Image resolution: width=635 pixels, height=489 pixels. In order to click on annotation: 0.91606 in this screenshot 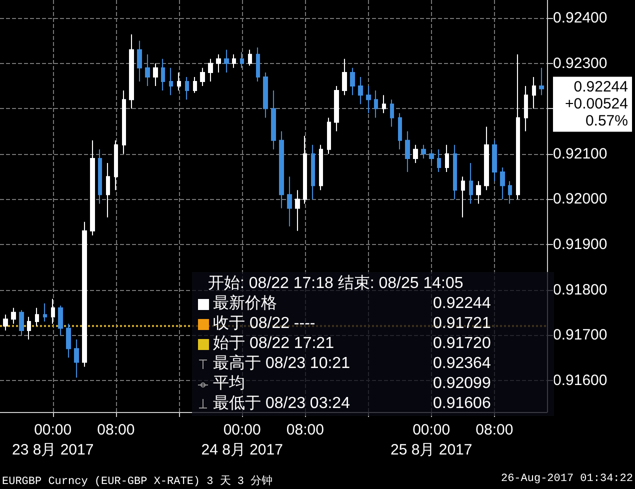, I will do `click(462, 404)`.